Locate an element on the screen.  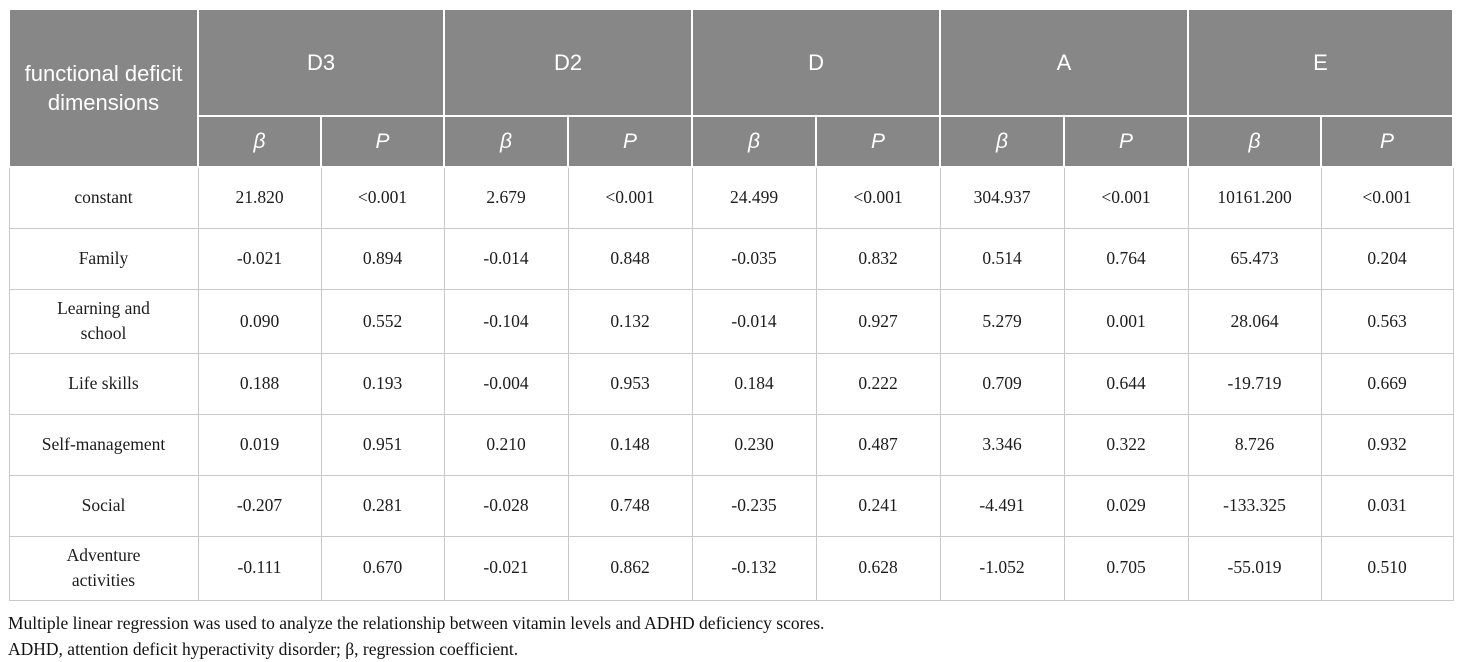
data-cell: -0.132 is located at coordinates (754, 568).